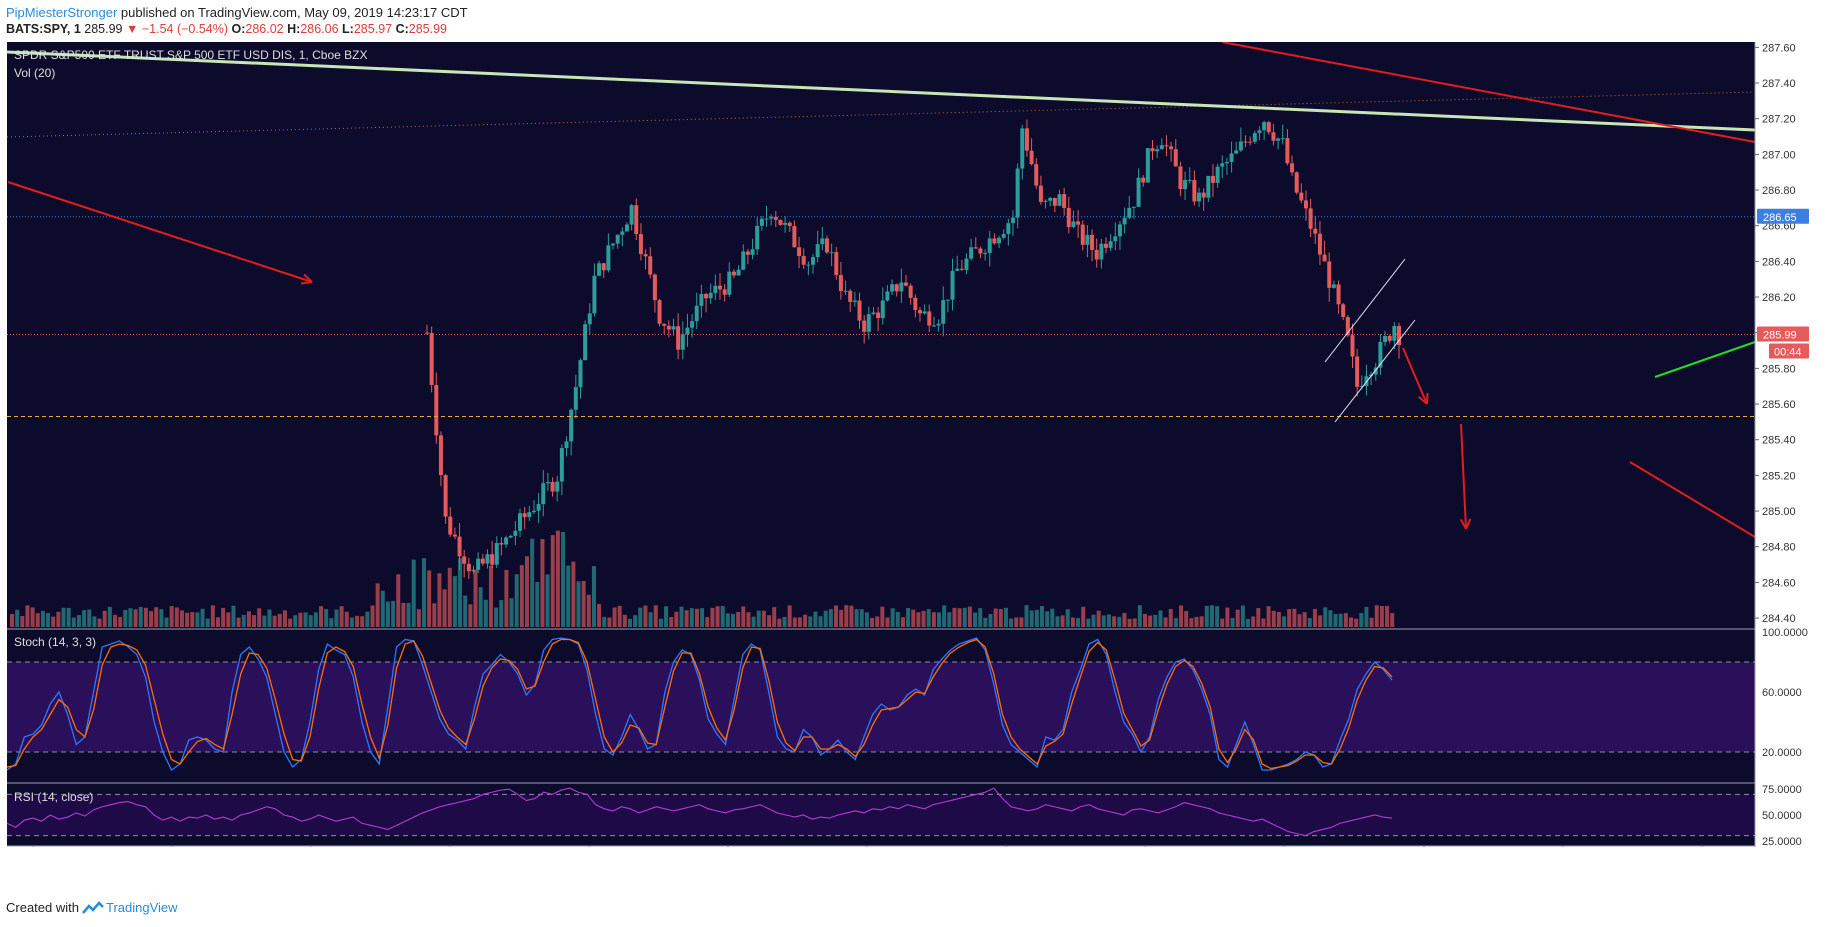  What do you see at coordinates (881, 91) in the screenshot?
I see `descending-trendline` at bounding box center [881, 91].